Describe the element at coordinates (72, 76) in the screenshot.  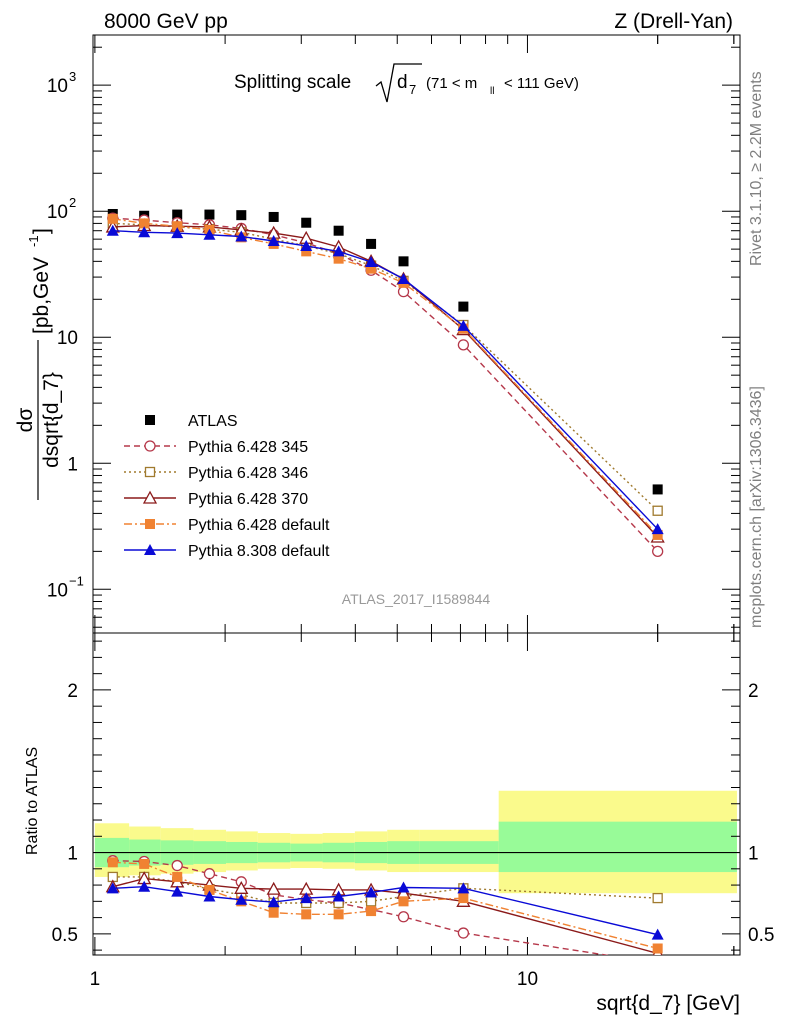
I see `y-tick-exponent: 3` at that location.